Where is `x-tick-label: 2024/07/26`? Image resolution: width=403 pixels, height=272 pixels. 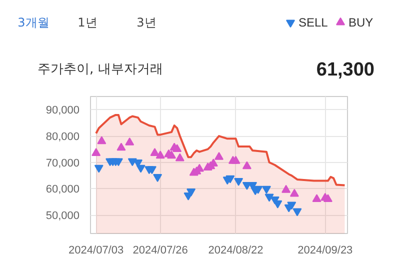 x-tick-label: 2024/07/26 is located at coordinates (160, 250).